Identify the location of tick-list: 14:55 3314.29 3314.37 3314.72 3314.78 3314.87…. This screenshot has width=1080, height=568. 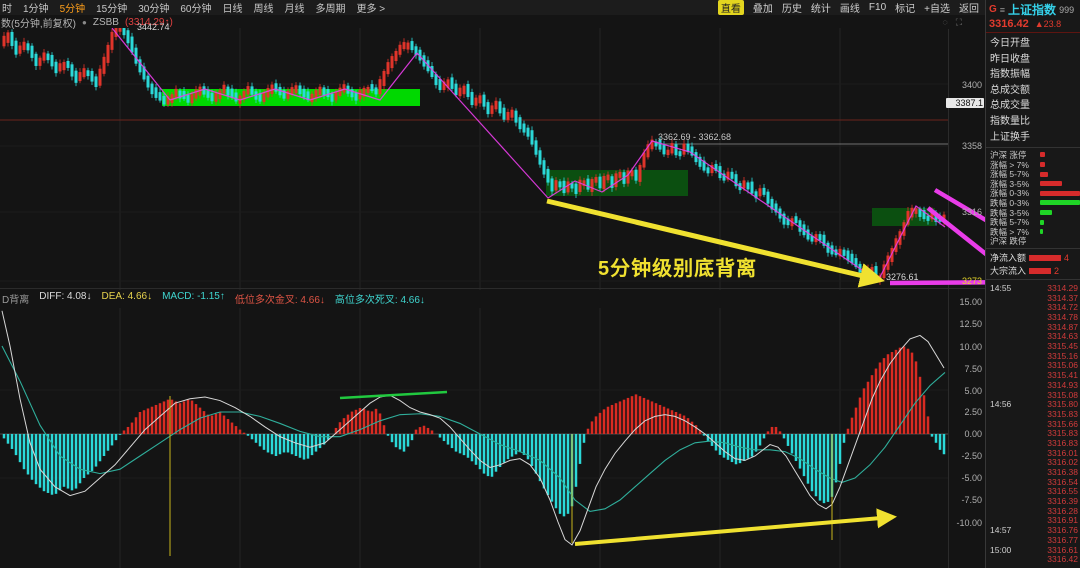
(1033, 423).